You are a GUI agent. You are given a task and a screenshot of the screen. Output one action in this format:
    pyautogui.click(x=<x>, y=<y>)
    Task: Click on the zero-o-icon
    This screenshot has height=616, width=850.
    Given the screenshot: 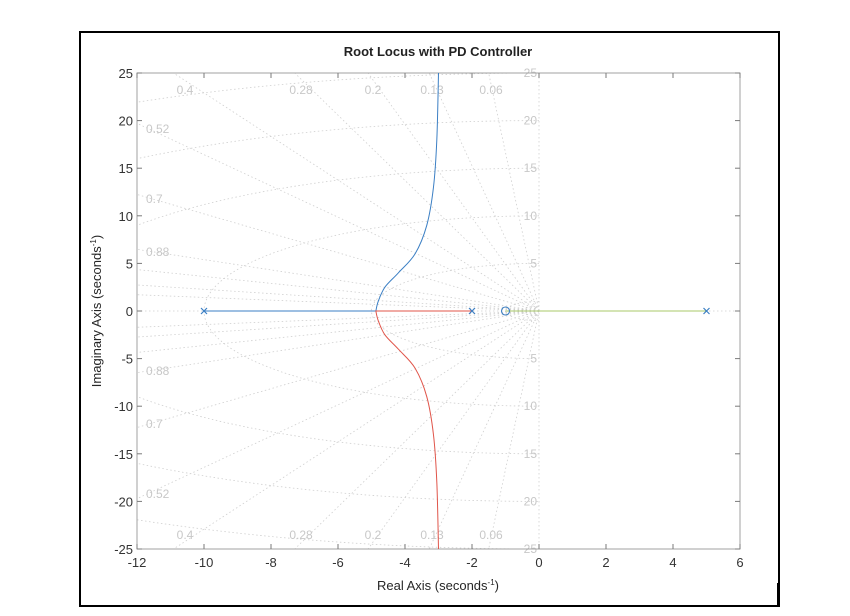 What is the action you would take?
    pyautogui.click(x=505, y=311)
    